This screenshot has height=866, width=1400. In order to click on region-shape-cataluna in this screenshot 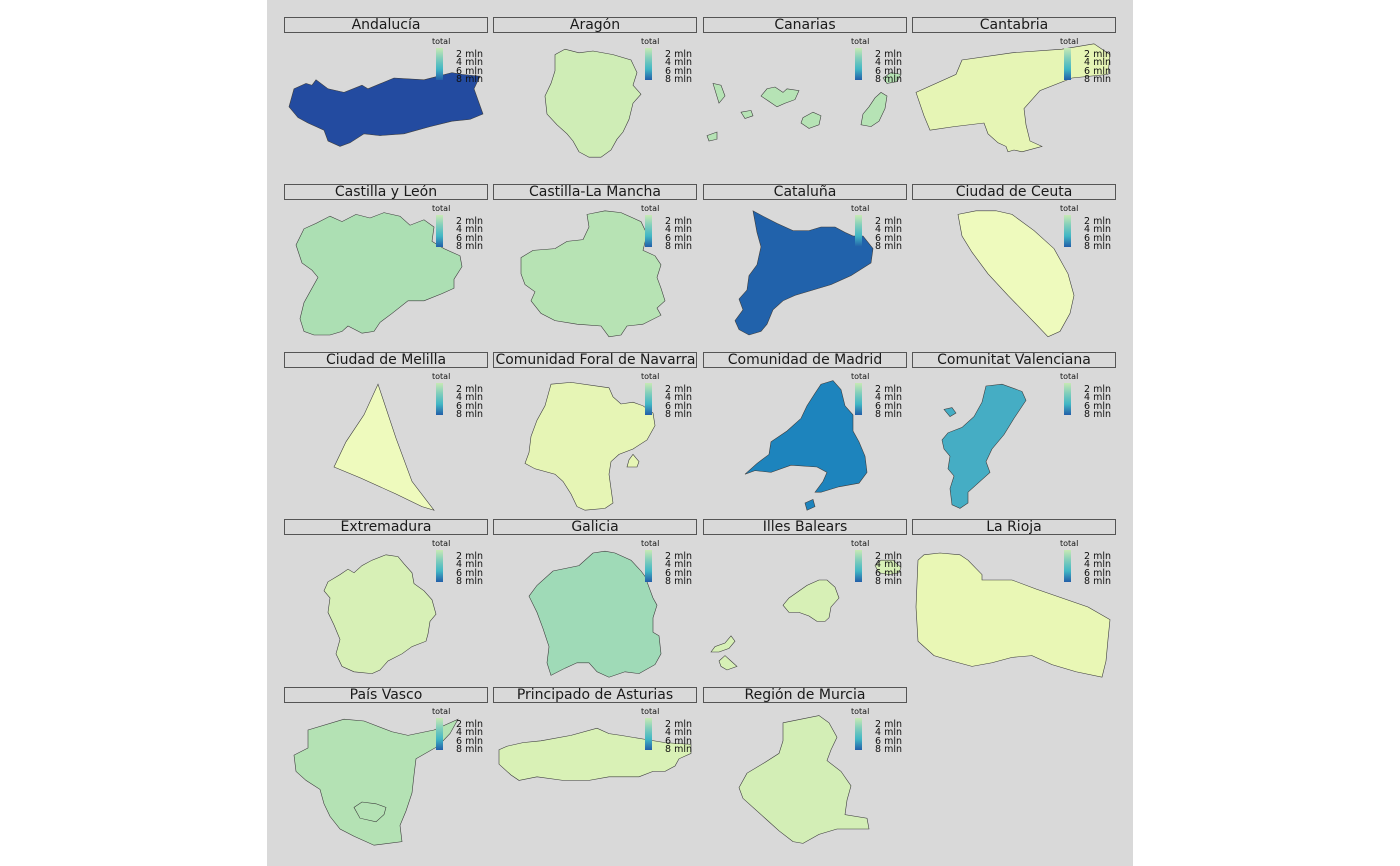, I will do `click(804, 273)`.